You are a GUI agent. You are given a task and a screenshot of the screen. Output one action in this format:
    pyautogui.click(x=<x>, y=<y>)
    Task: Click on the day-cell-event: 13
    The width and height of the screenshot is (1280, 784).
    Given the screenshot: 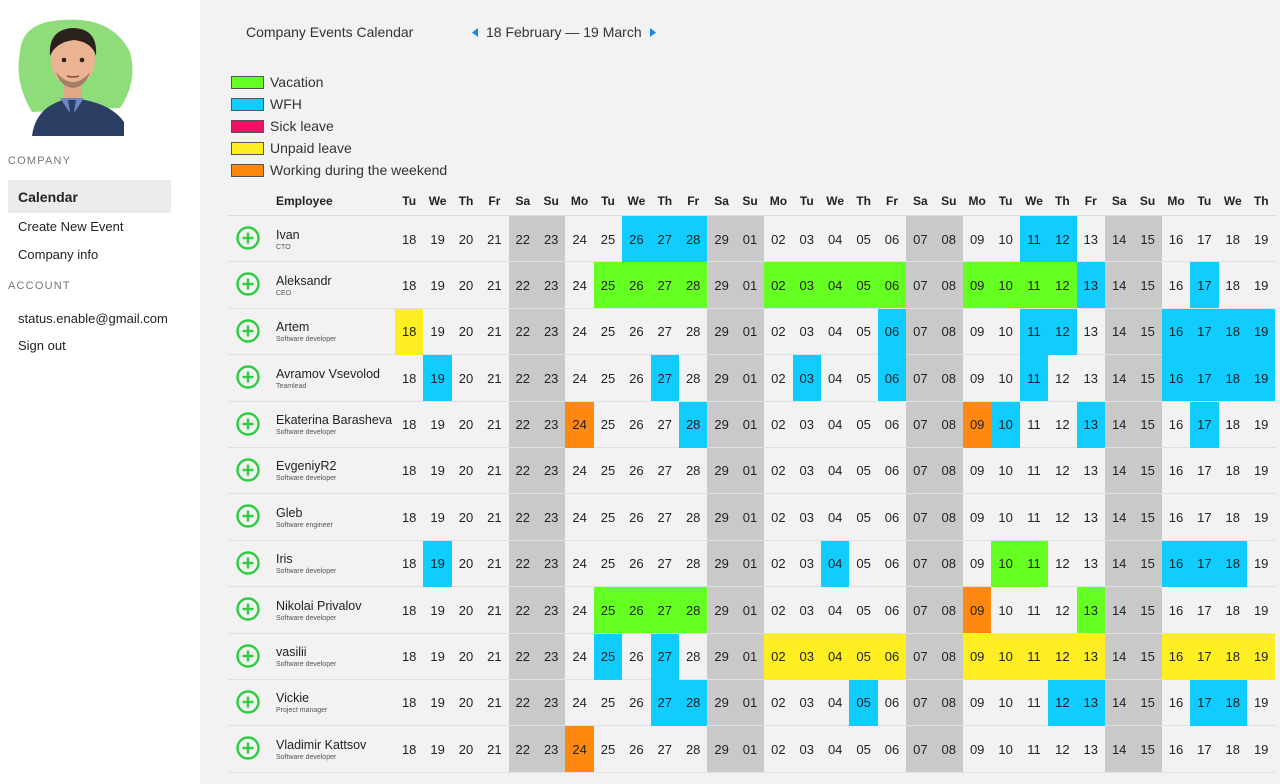 What is the action you would take?
    pyautogui.click(x=1090, y=285)
    